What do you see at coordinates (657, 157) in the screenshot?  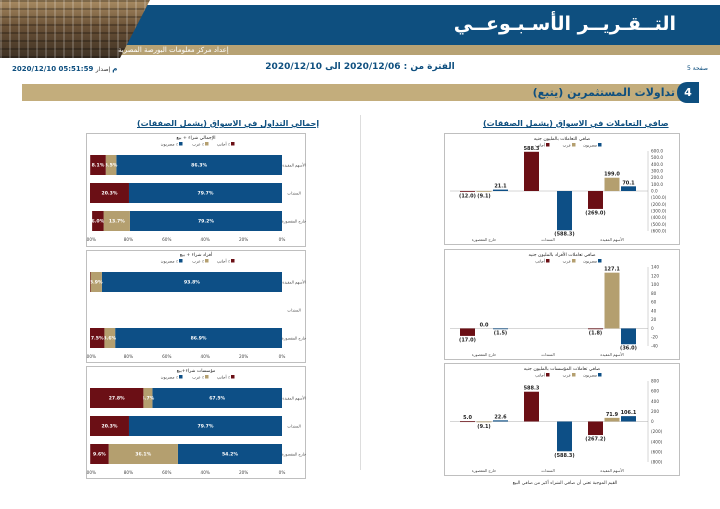 I see `y-tick-label: 500.0` at bounding box center [657, 157].